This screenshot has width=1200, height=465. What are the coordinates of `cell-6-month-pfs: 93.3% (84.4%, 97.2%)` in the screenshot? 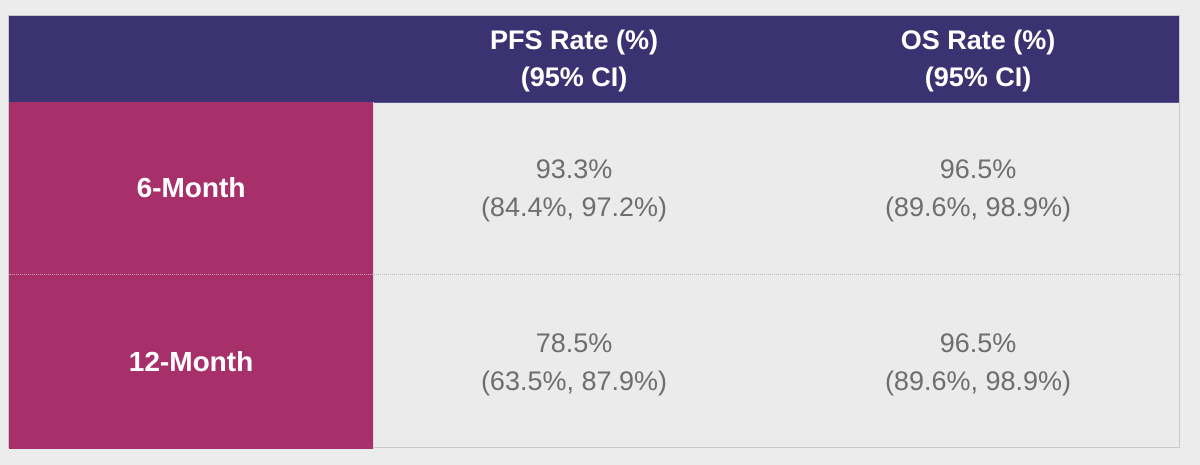 It's located at (574, 188).